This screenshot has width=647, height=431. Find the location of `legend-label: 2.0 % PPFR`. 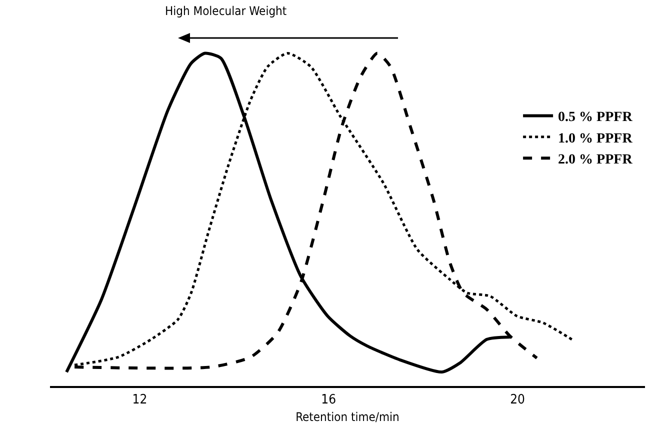

legend-label: 2.0 % PPFR is located at coordinates (596, 160).